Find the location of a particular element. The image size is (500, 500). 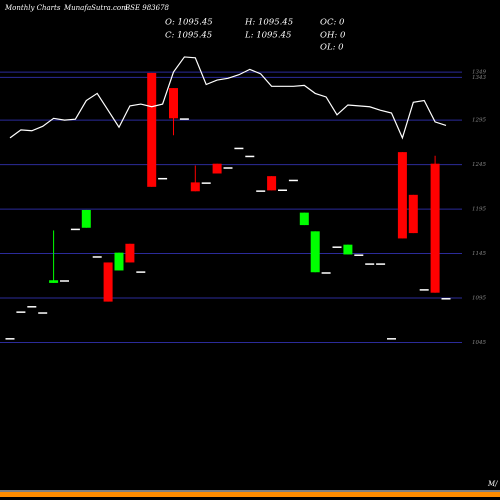

ohlc-stat: OL: 0 is located at coordinates (332, 48).